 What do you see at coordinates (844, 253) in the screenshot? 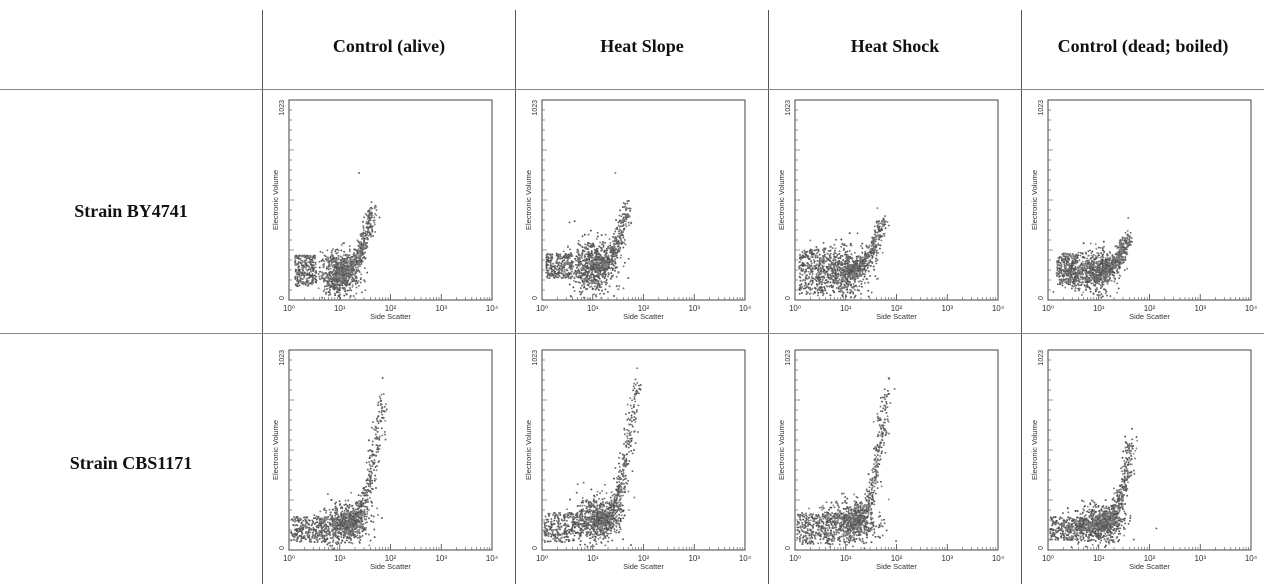
I see `scatter-points` at bounding box center [844, 253].